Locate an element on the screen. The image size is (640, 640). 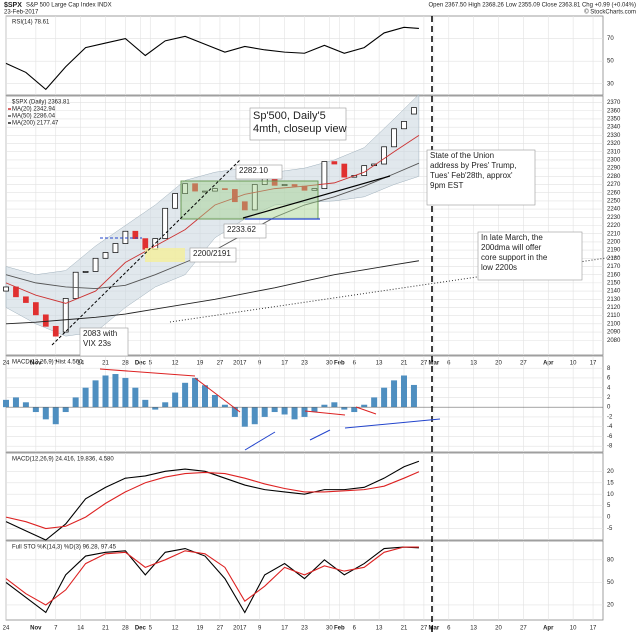
y-tick-label: 2260 is located at coordinates (614, 193).